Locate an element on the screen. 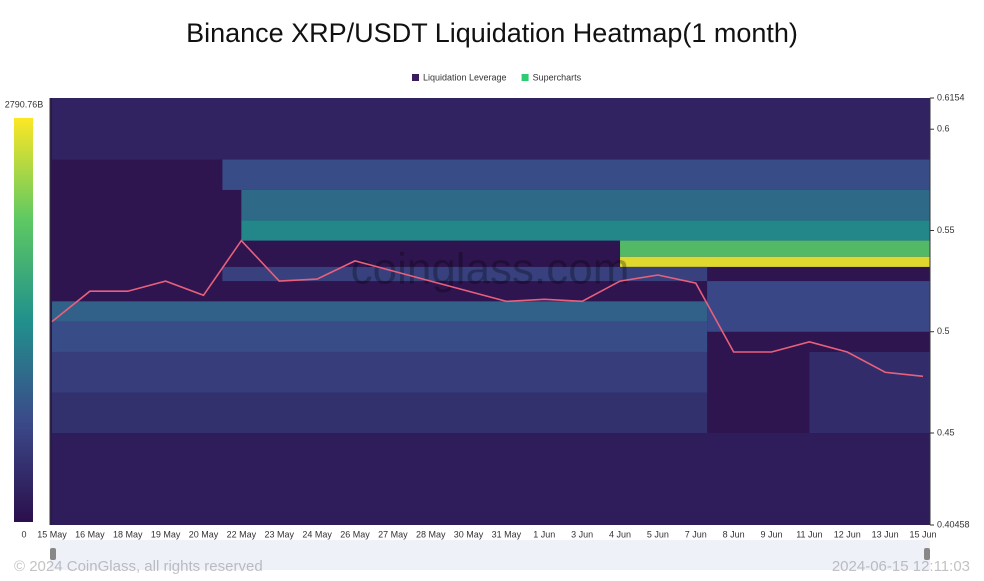  navigator is located at coordinates (490, 555).